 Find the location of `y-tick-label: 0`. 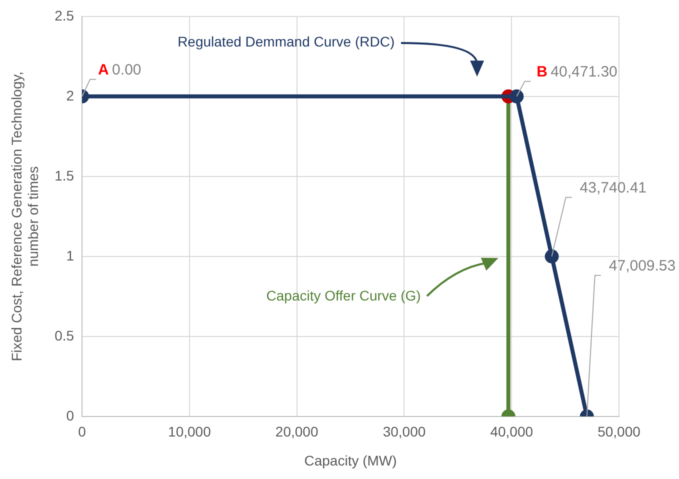

y-tick-label: 0 is located at coordinates (70, 415).